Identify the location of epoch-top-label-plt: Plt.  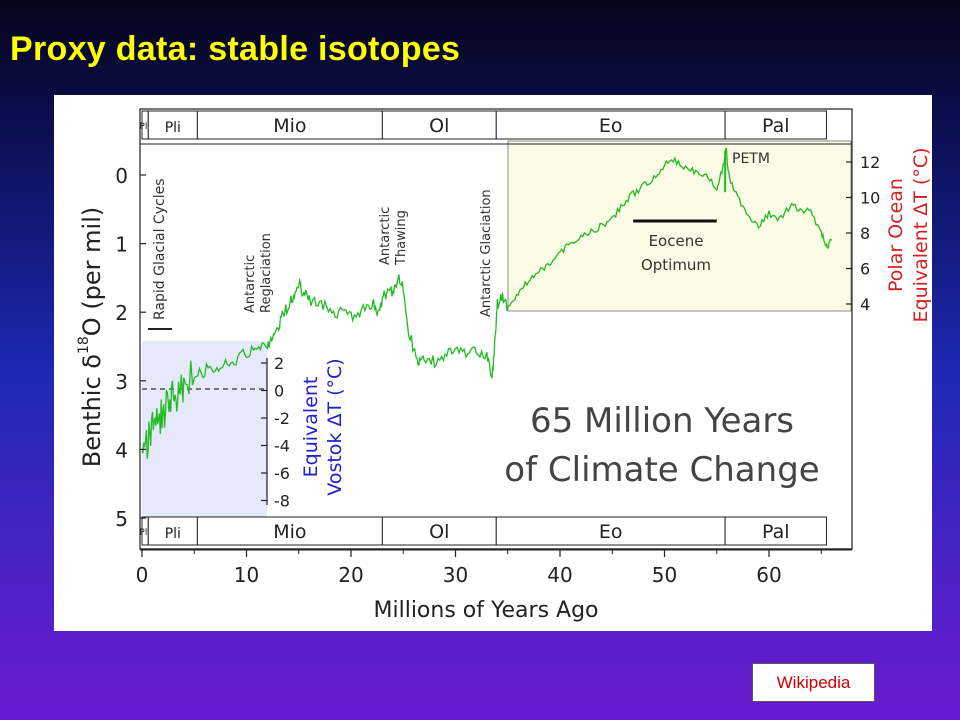
(145, 127).